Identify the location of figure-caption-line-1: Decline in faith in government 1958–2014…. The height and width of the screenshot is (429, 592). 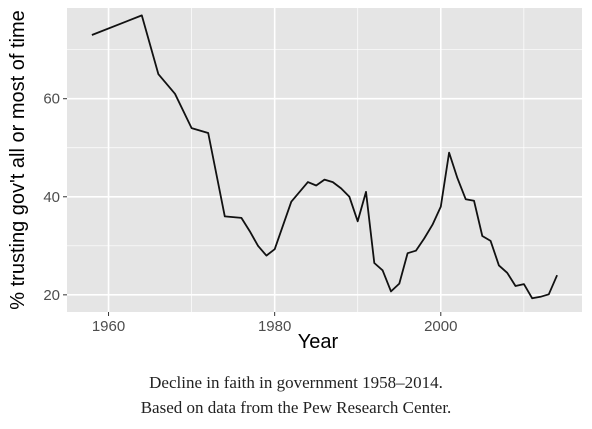
(296, 382).